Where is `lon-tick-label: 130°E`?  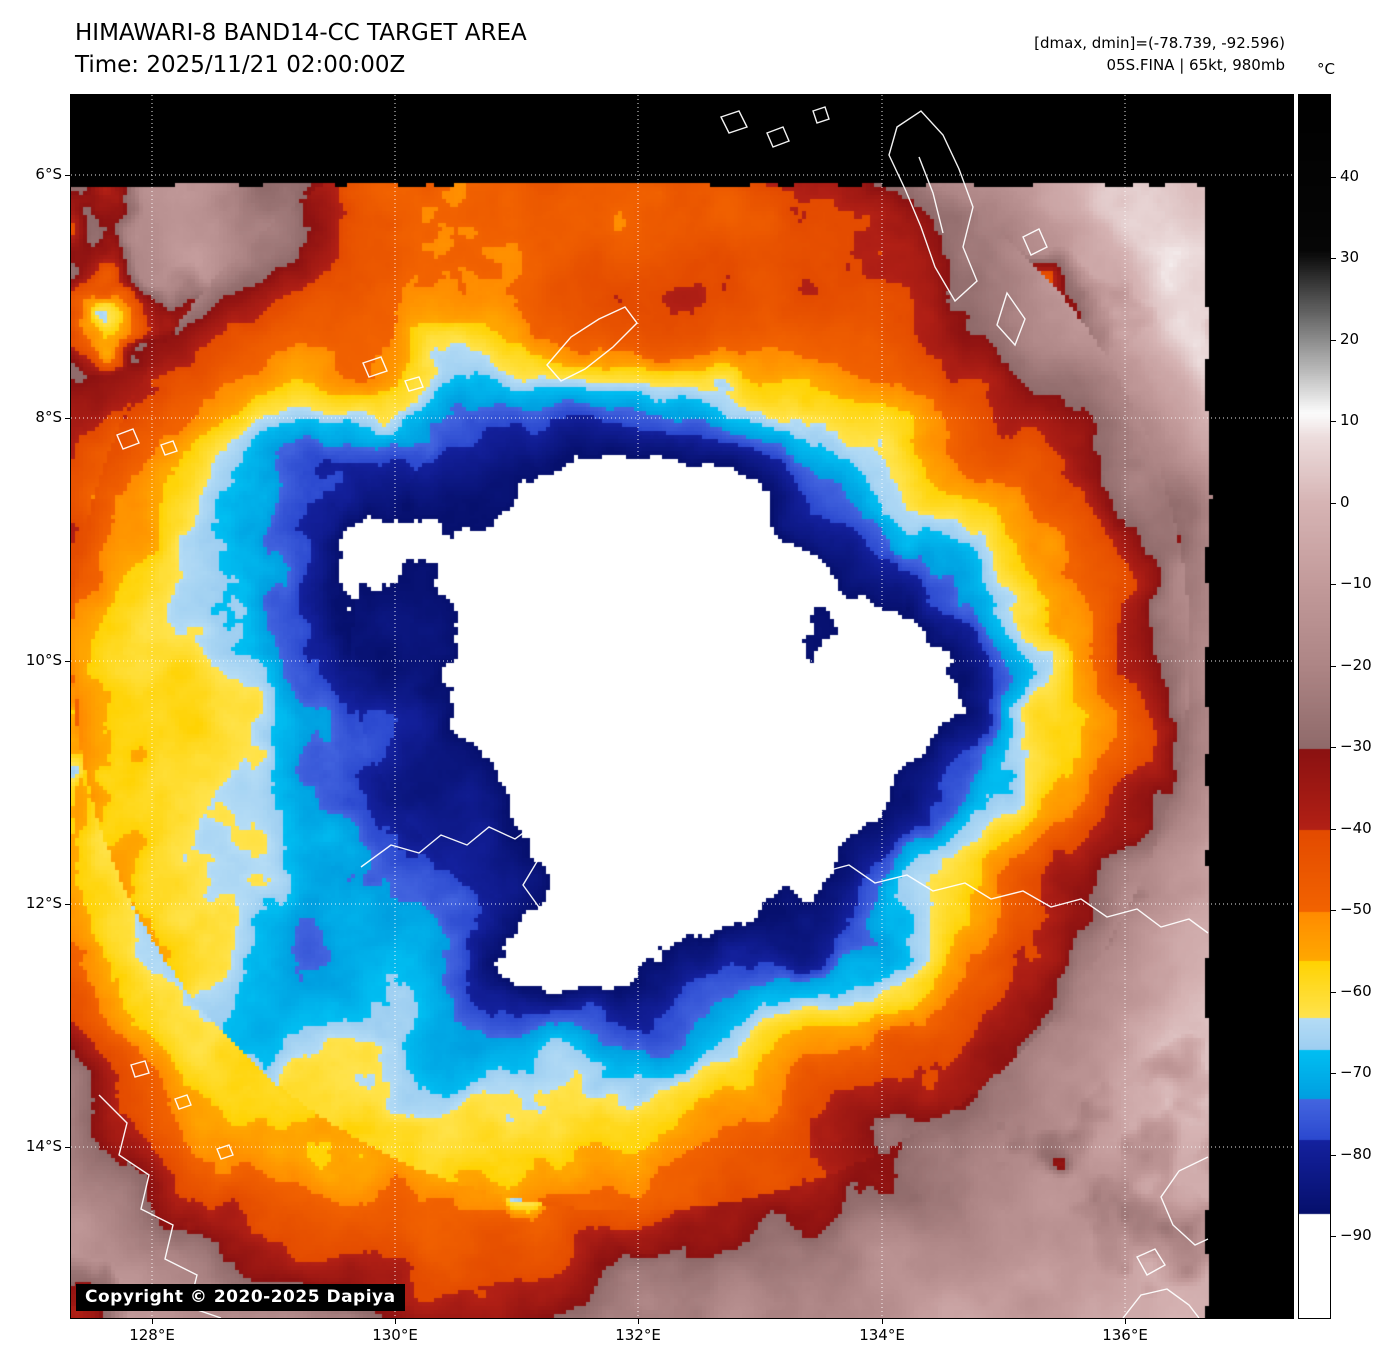 lon-tick-label: 130°E is located at coordinates (395, 1335).